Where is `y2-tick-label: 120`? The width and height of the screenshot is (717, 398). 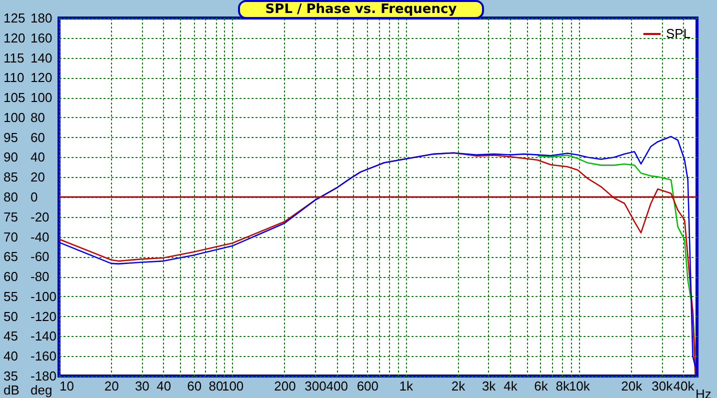
y2-tick-label: 120 is located at coordinates (41, 78).